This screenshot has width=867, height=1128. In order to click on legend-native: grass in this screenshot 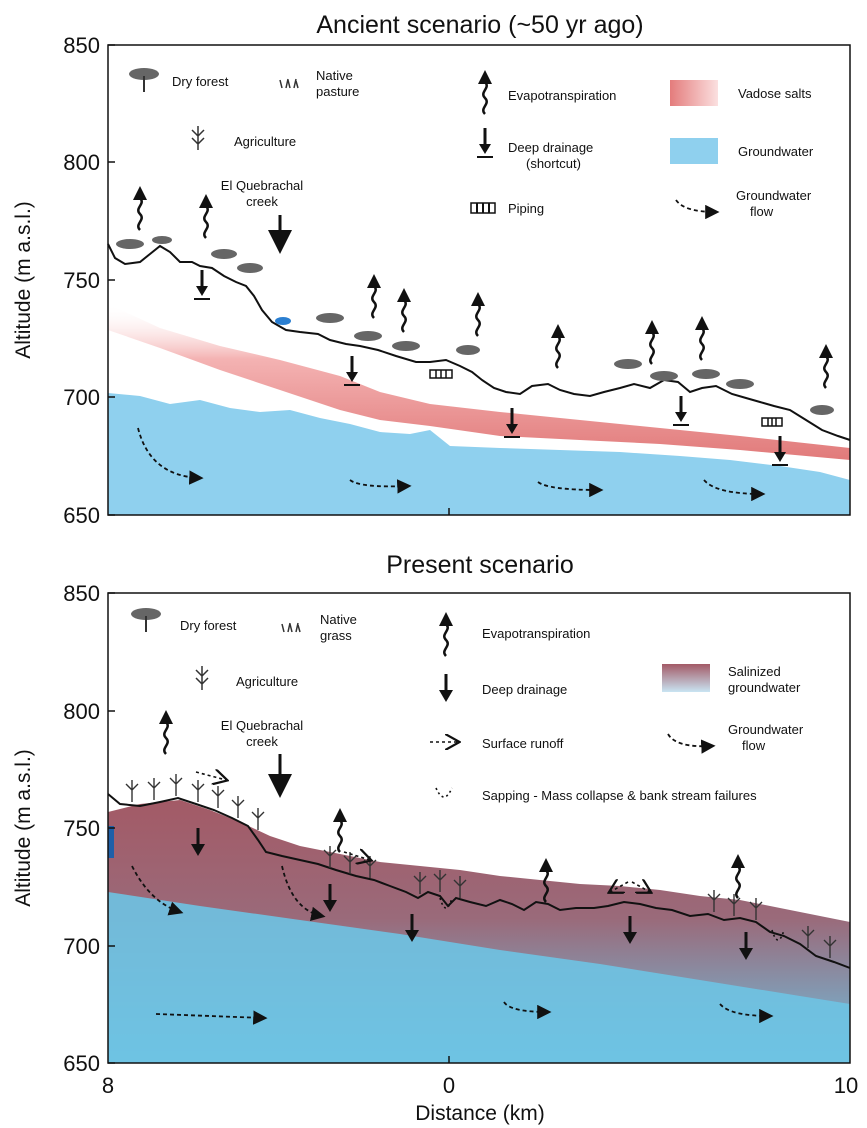, I will do `click(336, 635)`.